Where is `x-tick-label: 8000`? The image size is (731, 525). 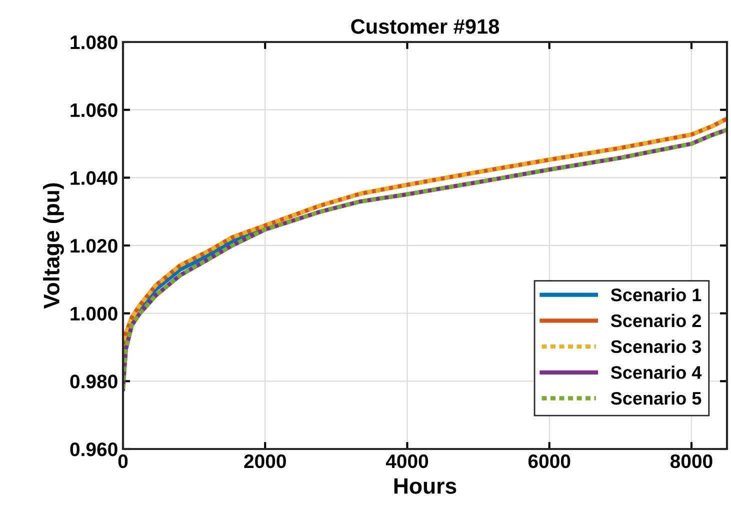
x-tick-label: 8000 is located at coordinates (691, 461).